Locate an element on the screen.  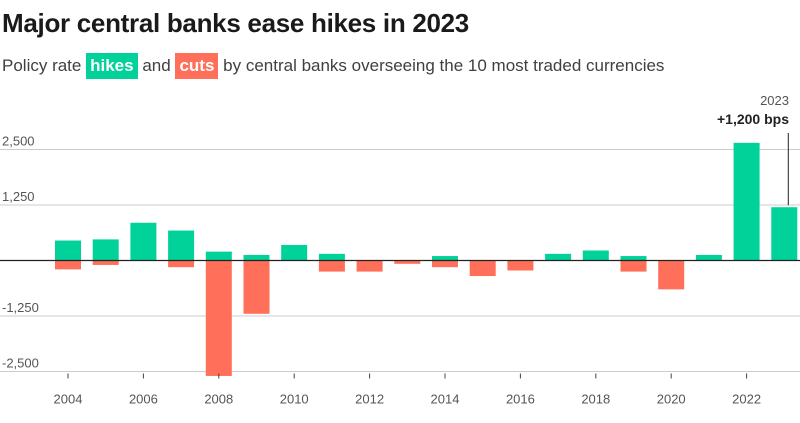
subtitle-and: and is located at coordinates (156, 65).